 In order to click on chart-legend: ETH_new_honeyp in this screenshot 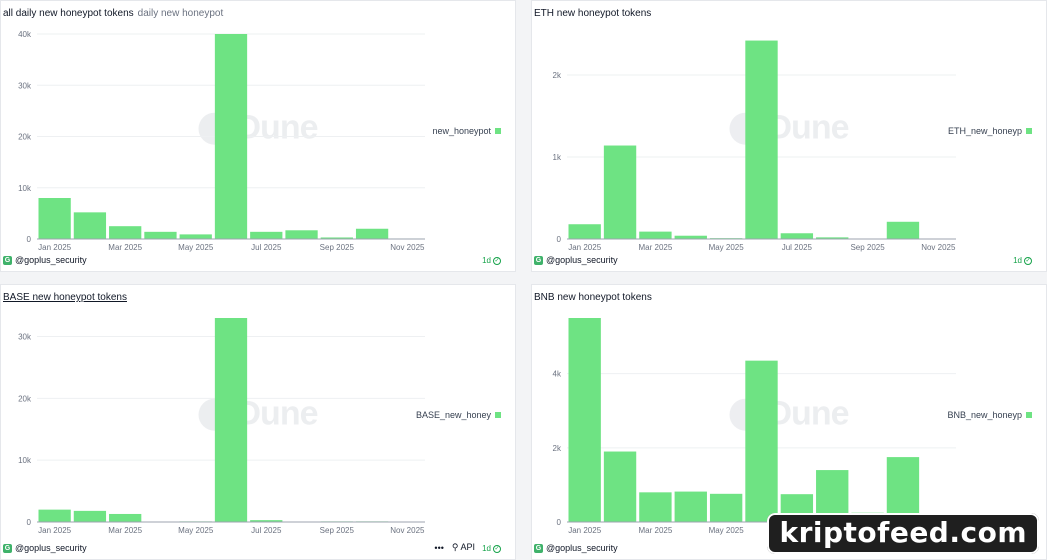, I will do `click(990, 131)`.